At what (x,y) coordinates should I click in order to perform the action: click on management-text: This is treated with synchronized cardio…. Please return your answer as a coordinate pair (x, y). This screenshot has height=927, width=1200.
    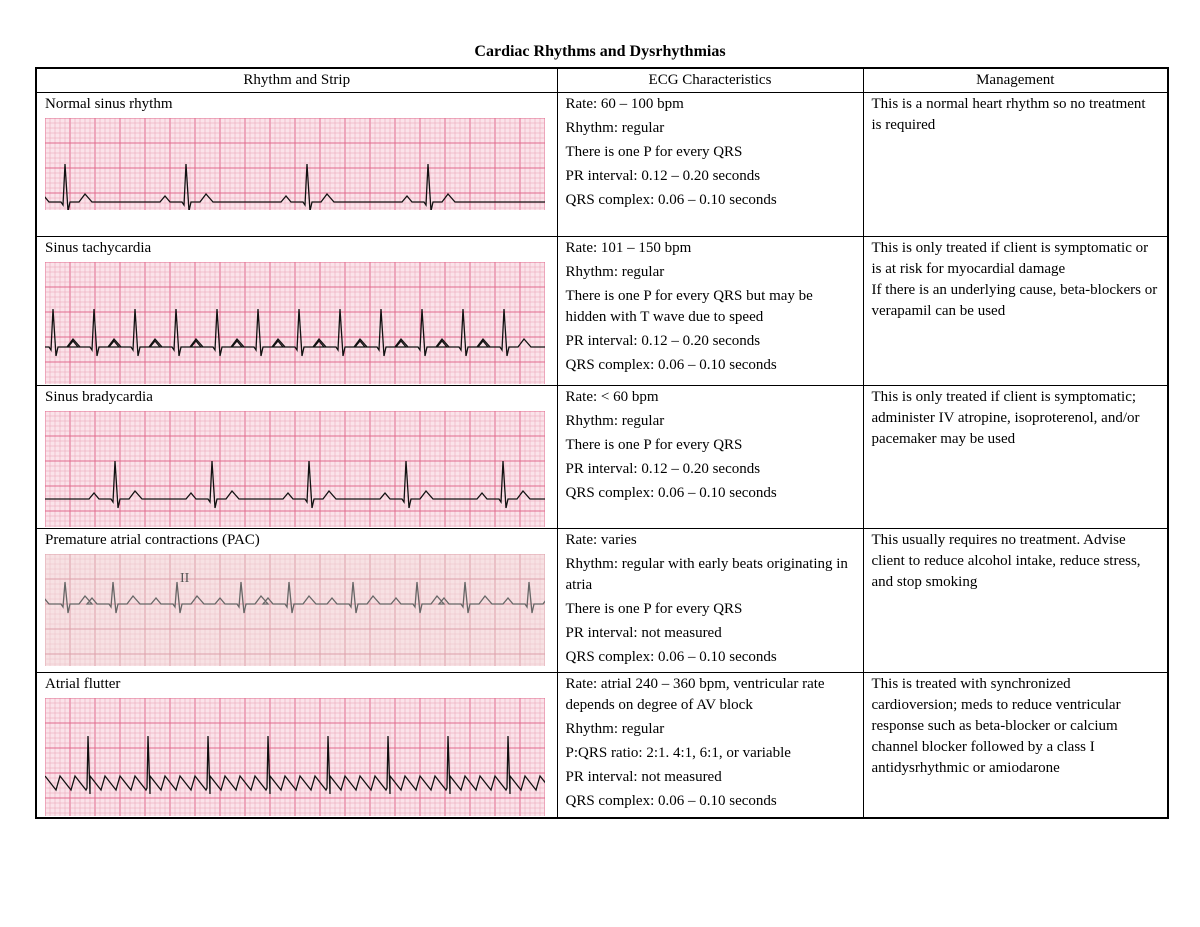
    Looking at the image, I should click on (996, 726).